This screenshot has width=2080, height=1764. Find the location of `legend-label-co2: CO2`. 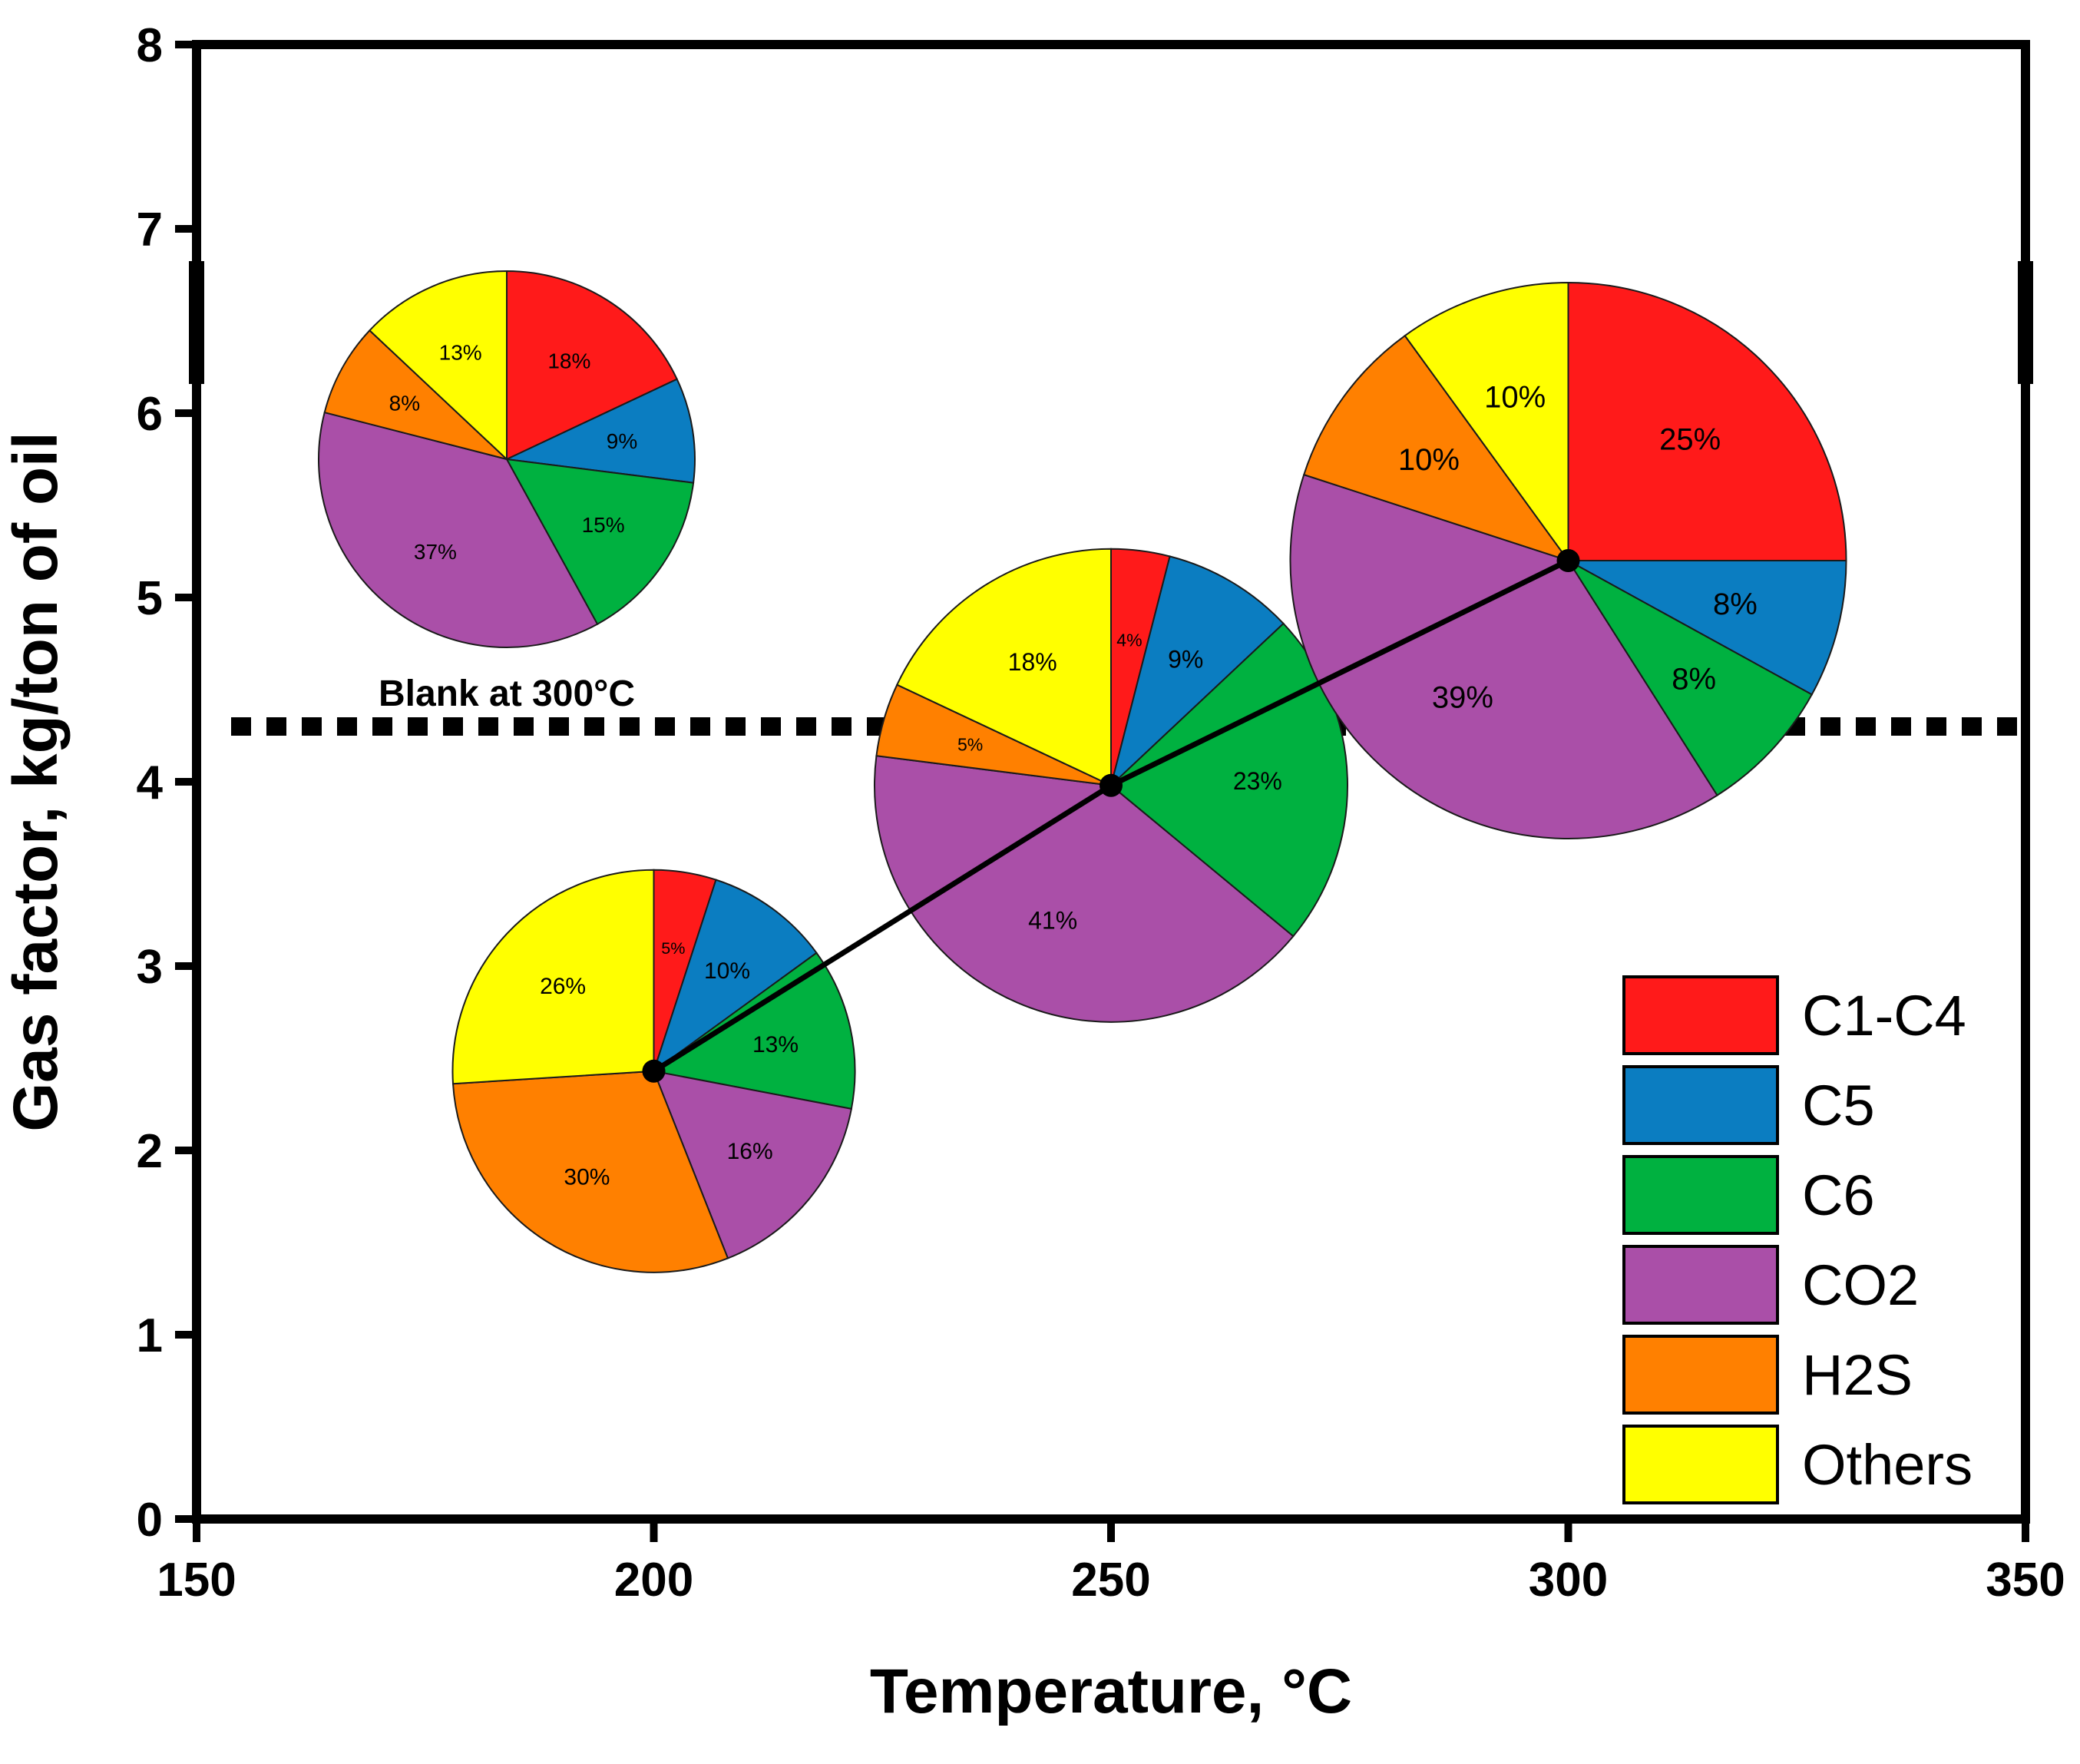

legend-label-co2: CO2 is located at coordinates (1860, 1285).